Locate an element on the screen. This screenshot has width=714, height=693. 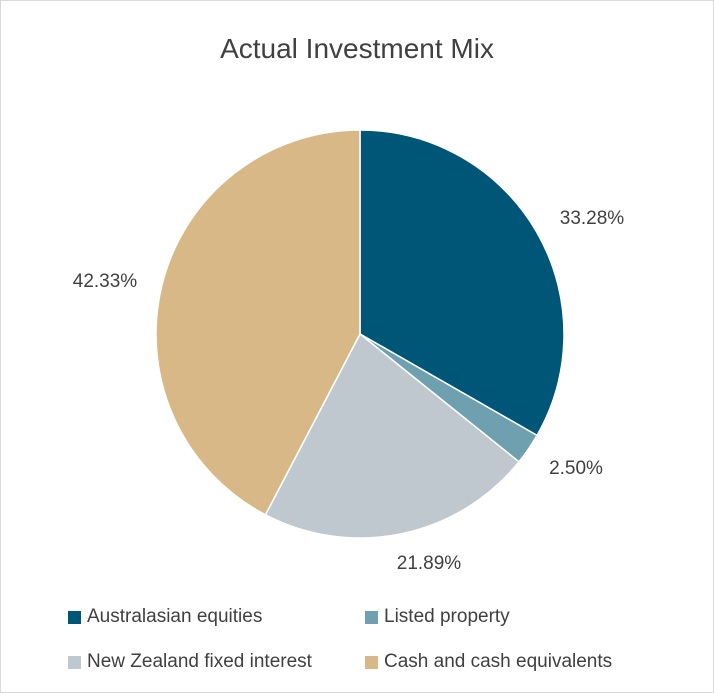
legend-swatch-new-zealand-fixed-interest is located at coordinates (74, 662).